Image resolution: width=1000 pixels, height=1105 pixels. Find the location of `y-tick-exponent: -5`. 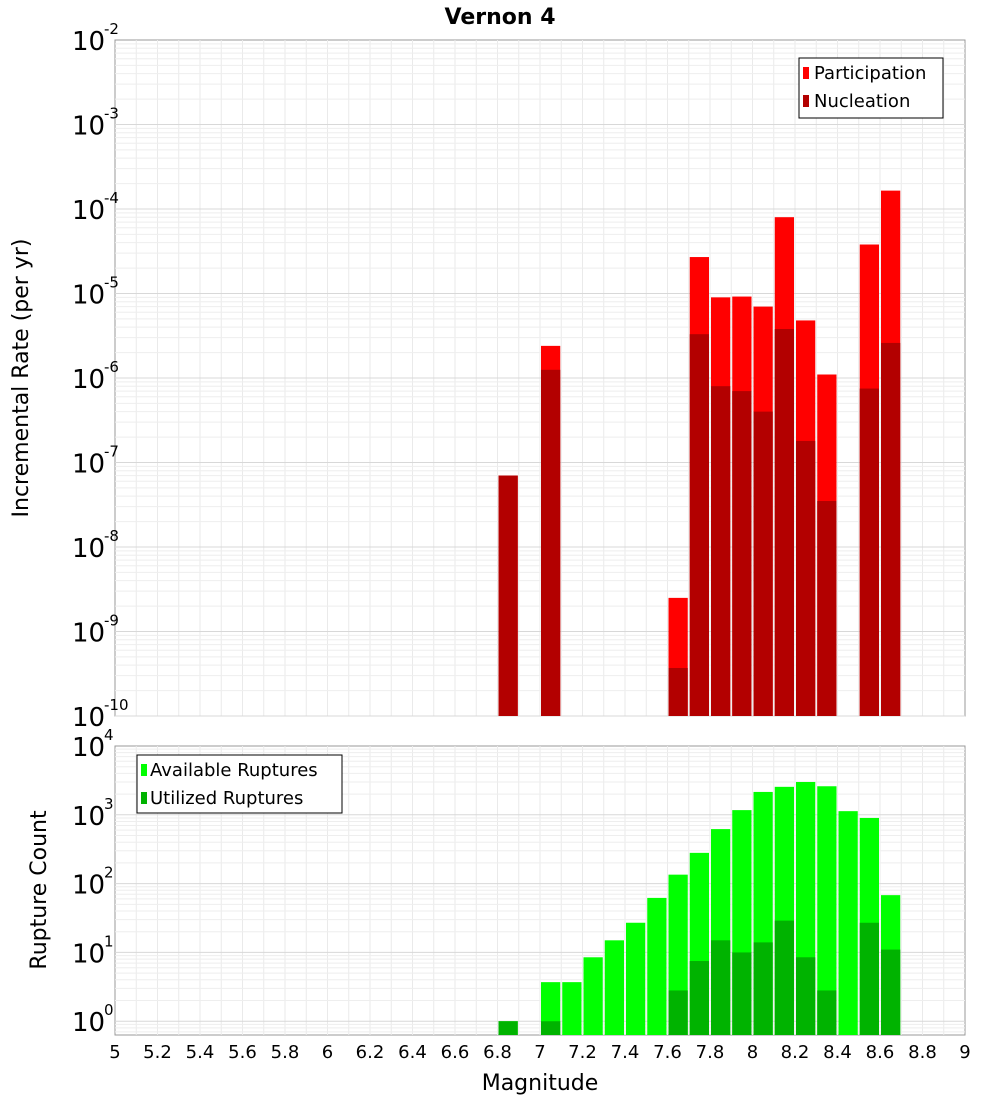

y-tick-exponent: -5 is located at coordinates (111, 283).